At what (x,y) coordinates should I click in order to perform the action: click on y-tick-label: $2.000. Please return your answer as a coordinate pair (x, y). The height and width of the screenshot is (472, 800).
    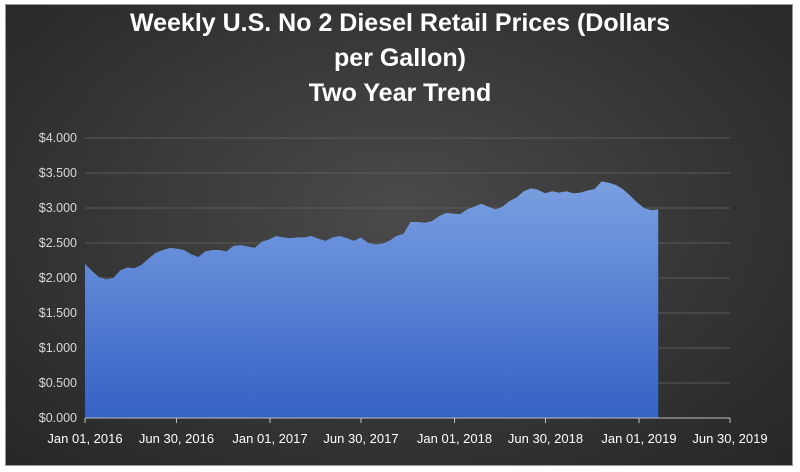
    Looking at the image, I should click on (58, 278).